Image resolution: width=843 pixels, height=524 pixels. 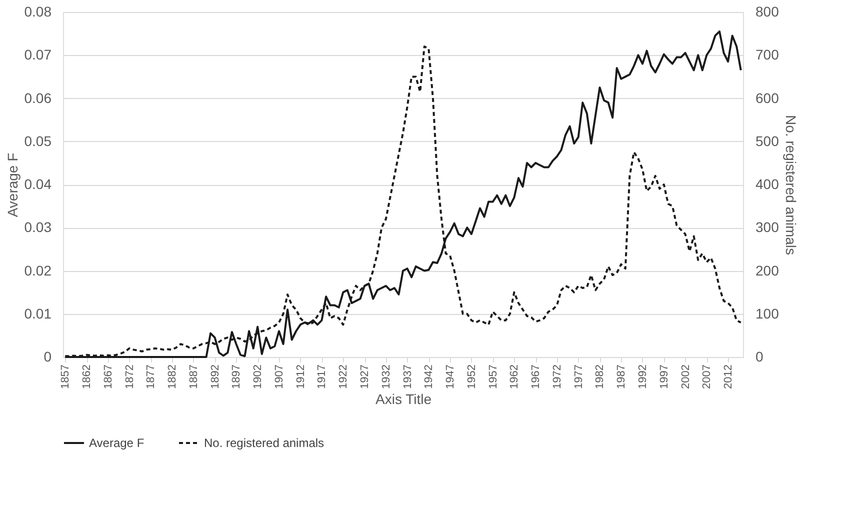 What do you see at coordinates (38, 313) in the screenshot?
I see `y-tick-label: 0.01` at bounding box center [38, 313].